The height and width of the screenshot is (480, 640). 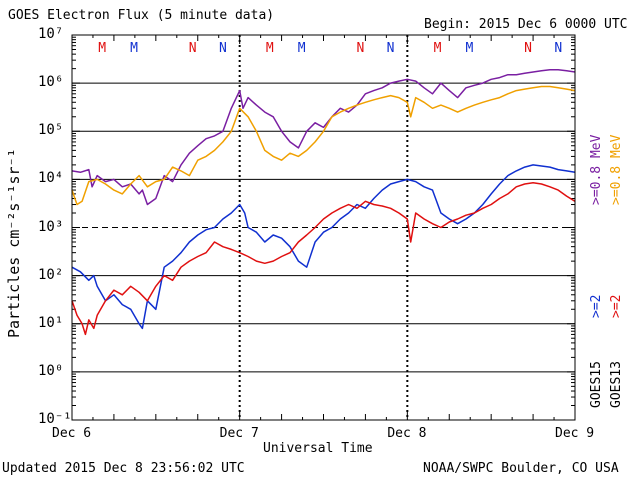 I want to click on legend-satellite: GOES15, so click(x=596, y=384).